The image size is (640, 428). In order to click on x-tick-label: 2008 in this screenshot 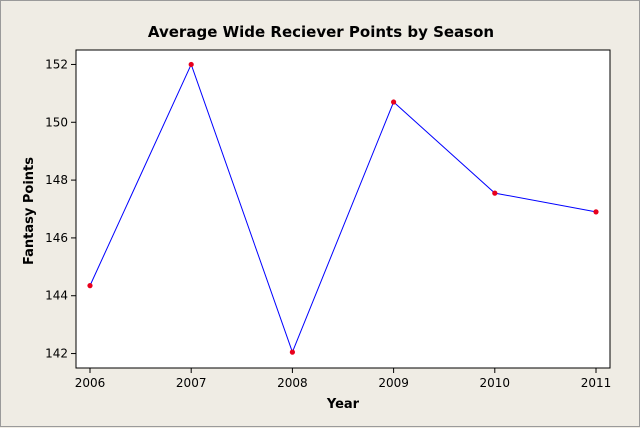, I will do `click(292, 383)`.